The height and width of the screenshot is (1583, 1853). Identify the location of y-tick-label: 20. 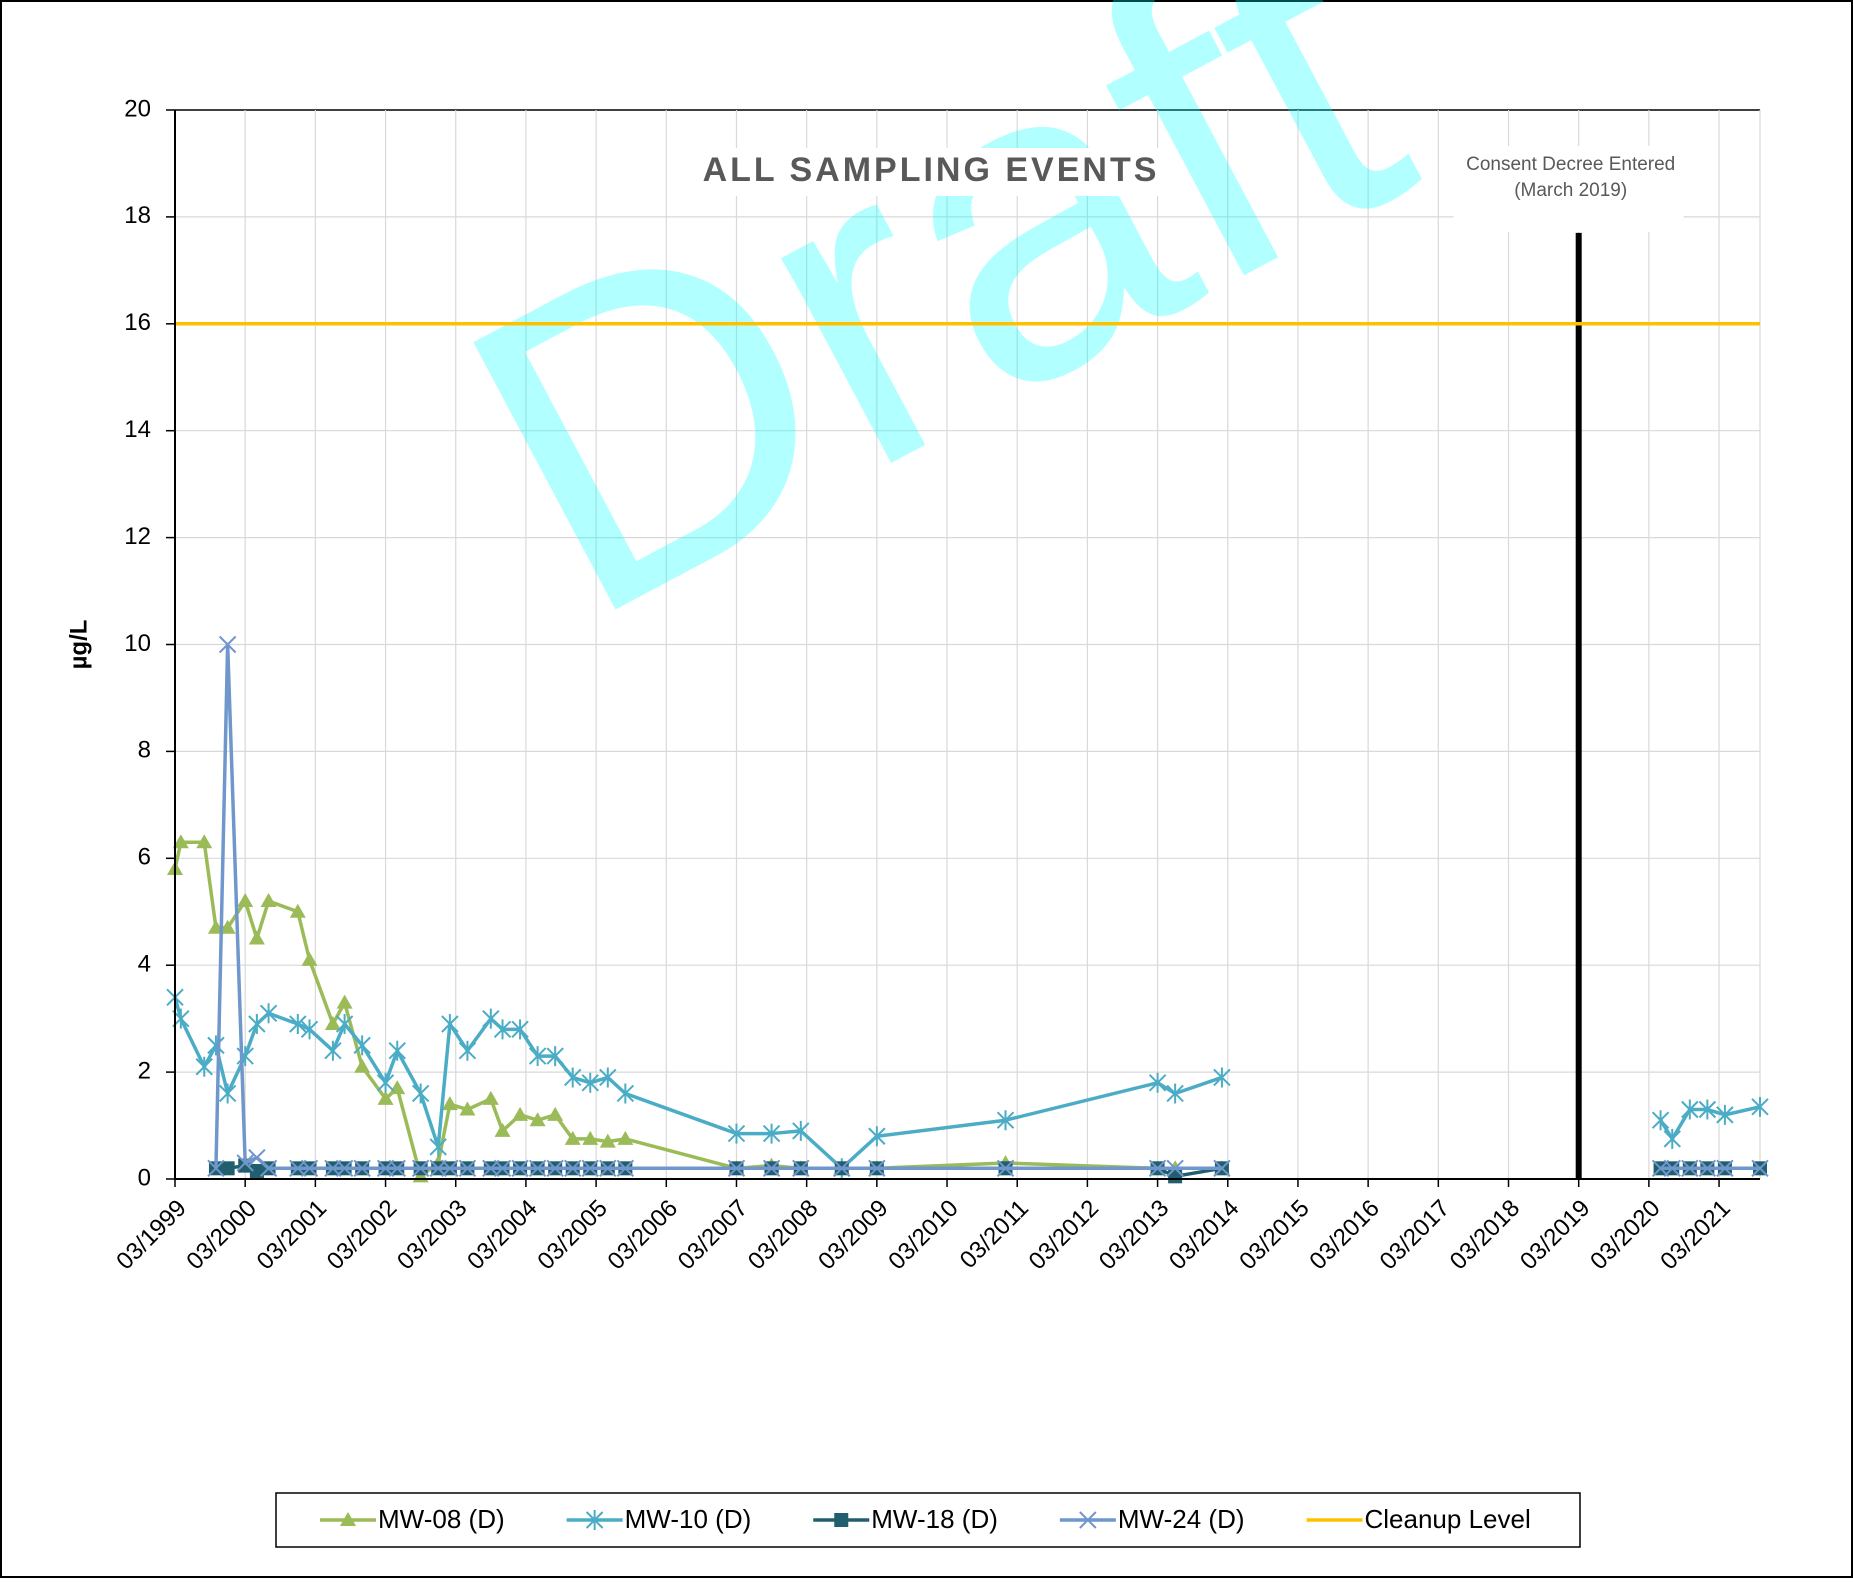
(137, 108).